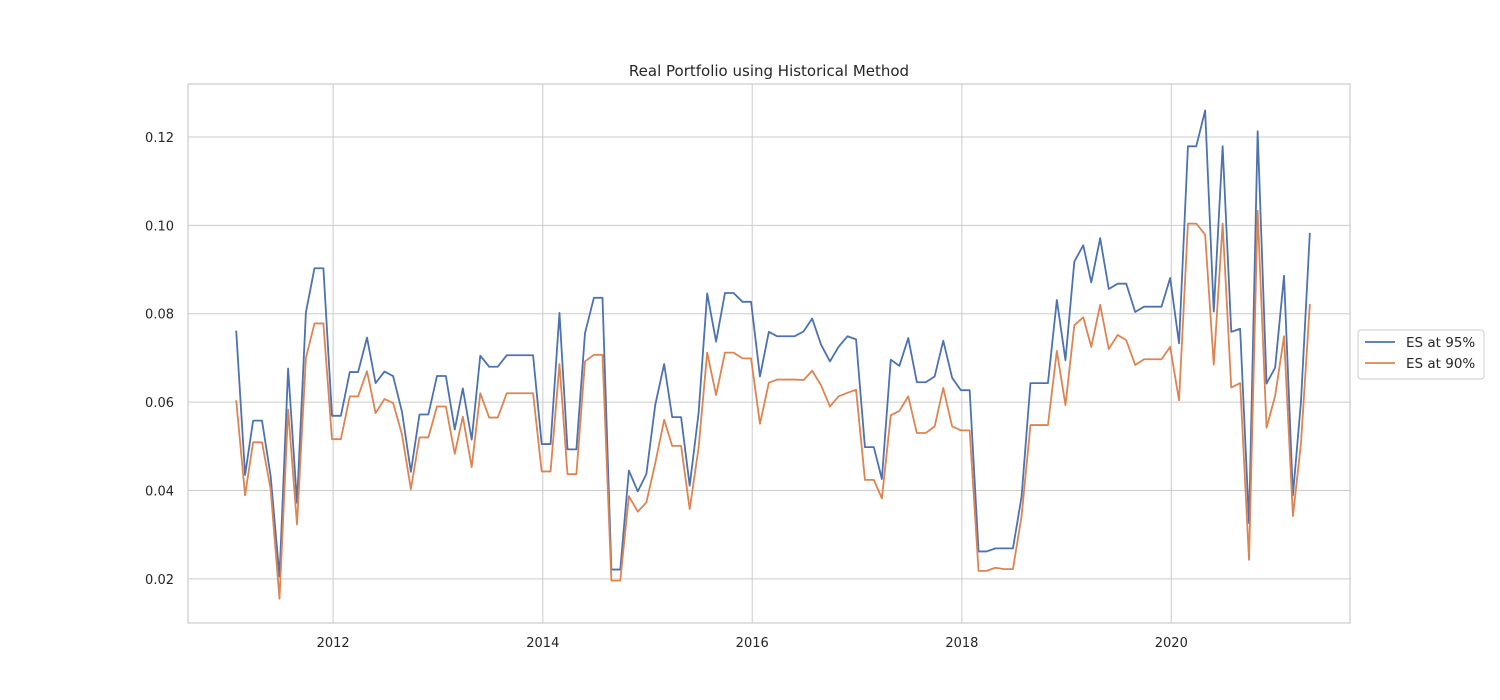 Image resolution: width=1500 pixels, height=700 pixels. Describe the element at coordinates (159, 138) in the screenshot. I see `y-tick-label: 0.12` at that location.